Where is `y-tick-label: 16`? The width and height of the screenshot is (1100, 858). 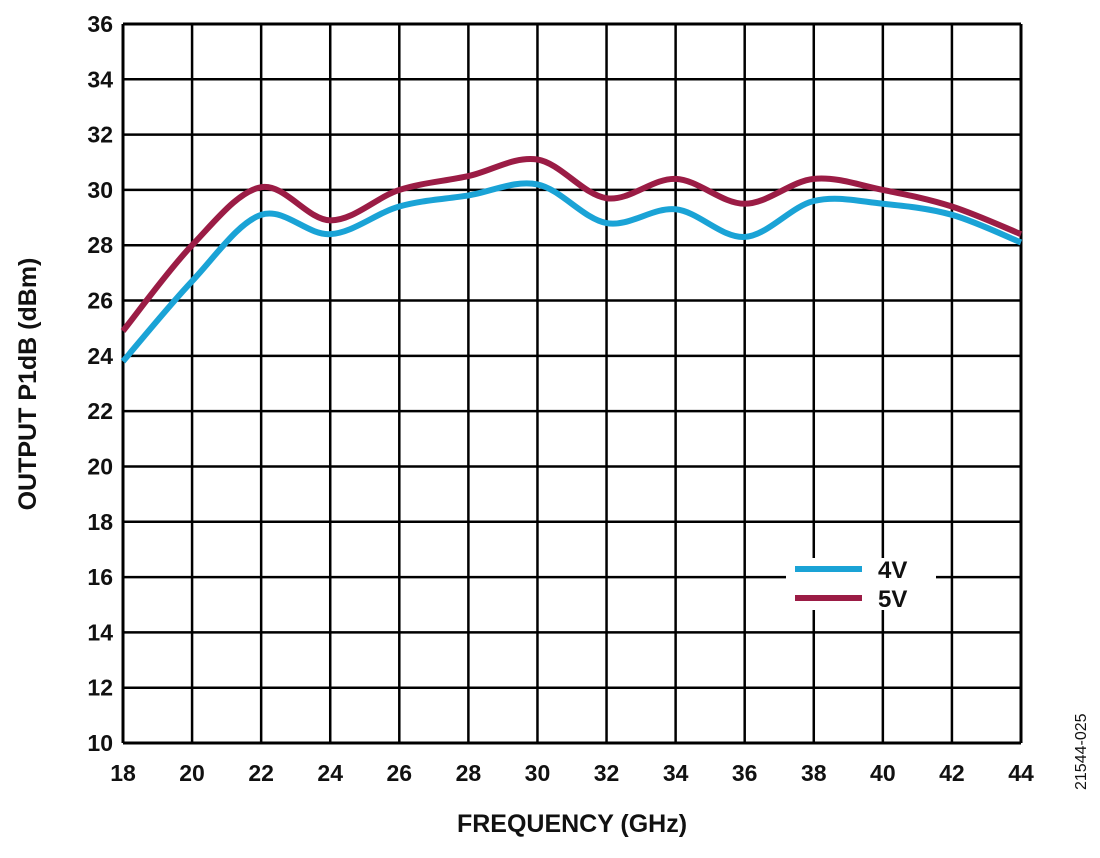 y-tick-label: 16 is located at coordinates (100, 577).